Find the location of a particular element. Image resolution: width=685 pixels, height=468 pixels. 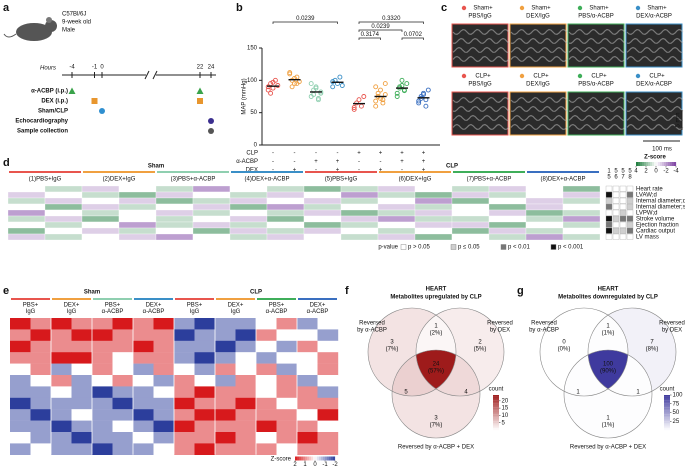

colorbar-tick-label: 20 is located at coordinates (505, 401).